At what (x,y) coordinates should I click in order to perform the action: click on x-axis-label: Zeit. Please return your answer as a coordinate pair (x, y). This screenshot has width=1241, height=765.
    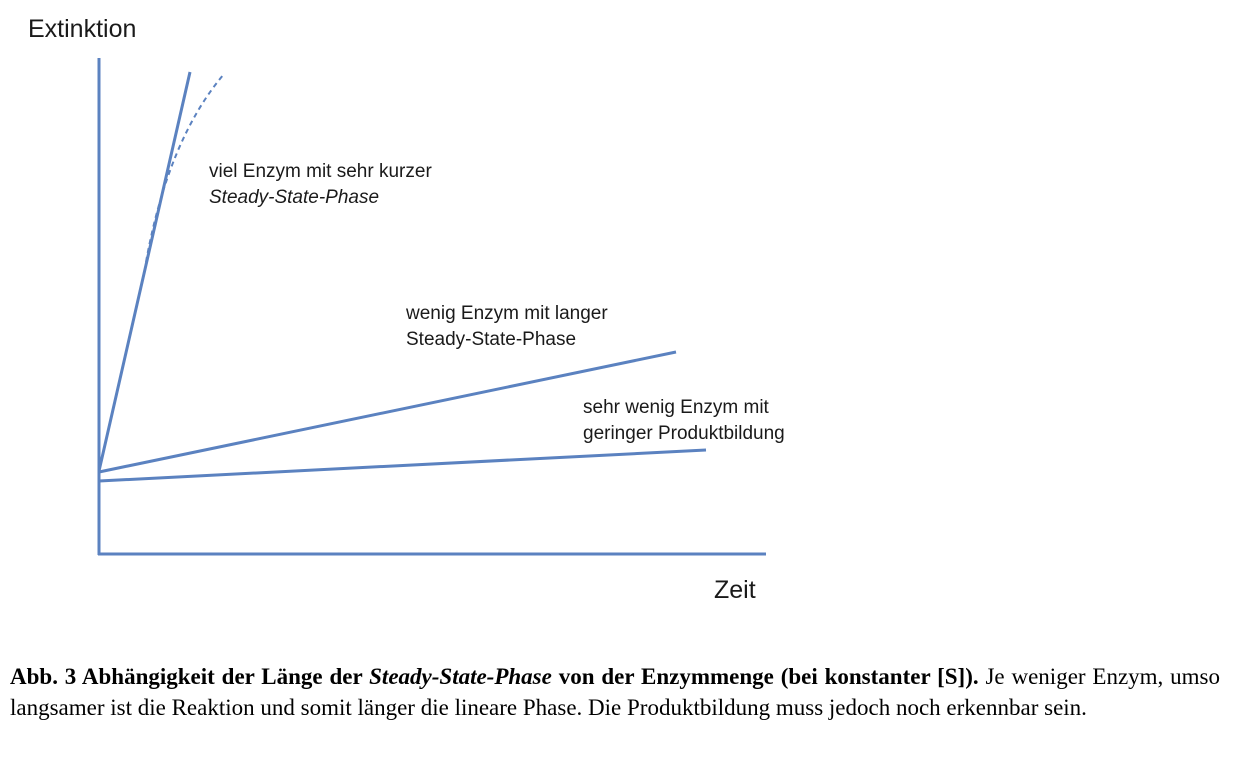
    Looking at the image, I should click on (735, 590).